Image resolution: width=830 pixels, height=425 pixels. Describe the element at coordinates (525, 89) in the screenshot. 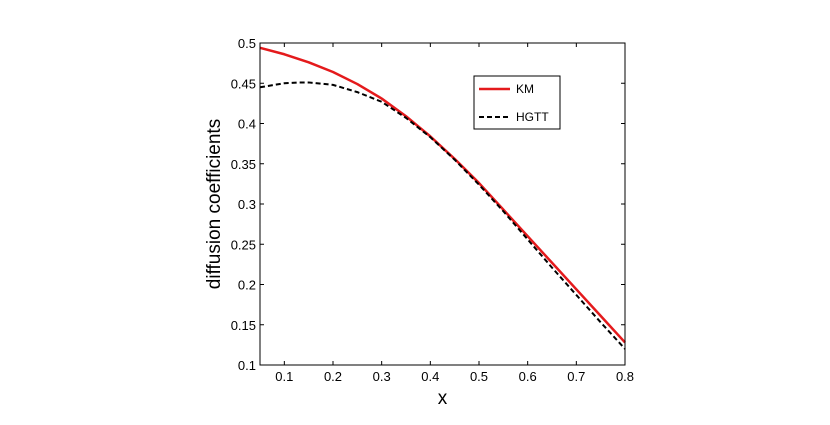

I see `legend-label-km: KM` at that location.